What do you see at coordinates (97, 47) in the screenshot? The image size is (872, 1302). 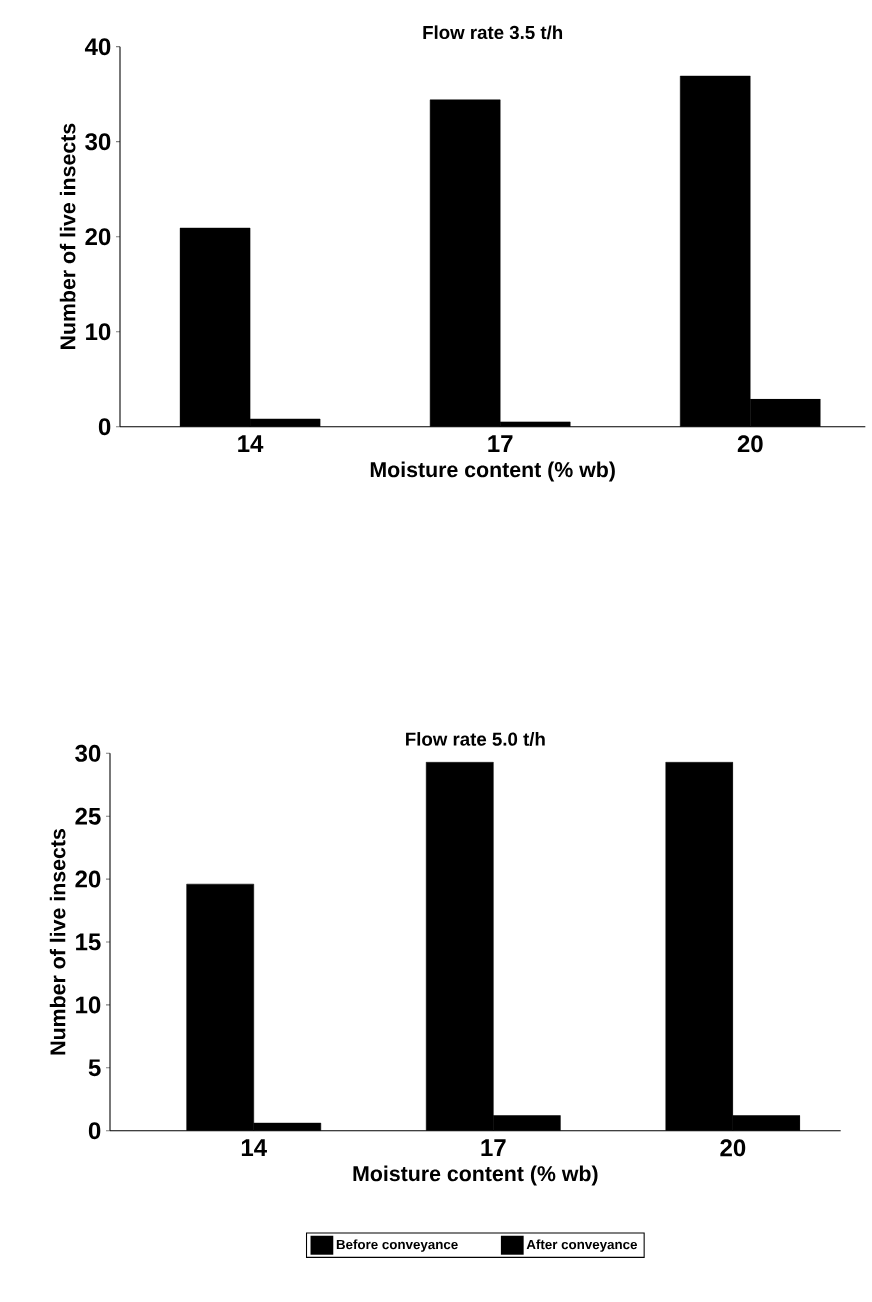 I see `y-tick-label: 40` at bounding box center [97, 47].